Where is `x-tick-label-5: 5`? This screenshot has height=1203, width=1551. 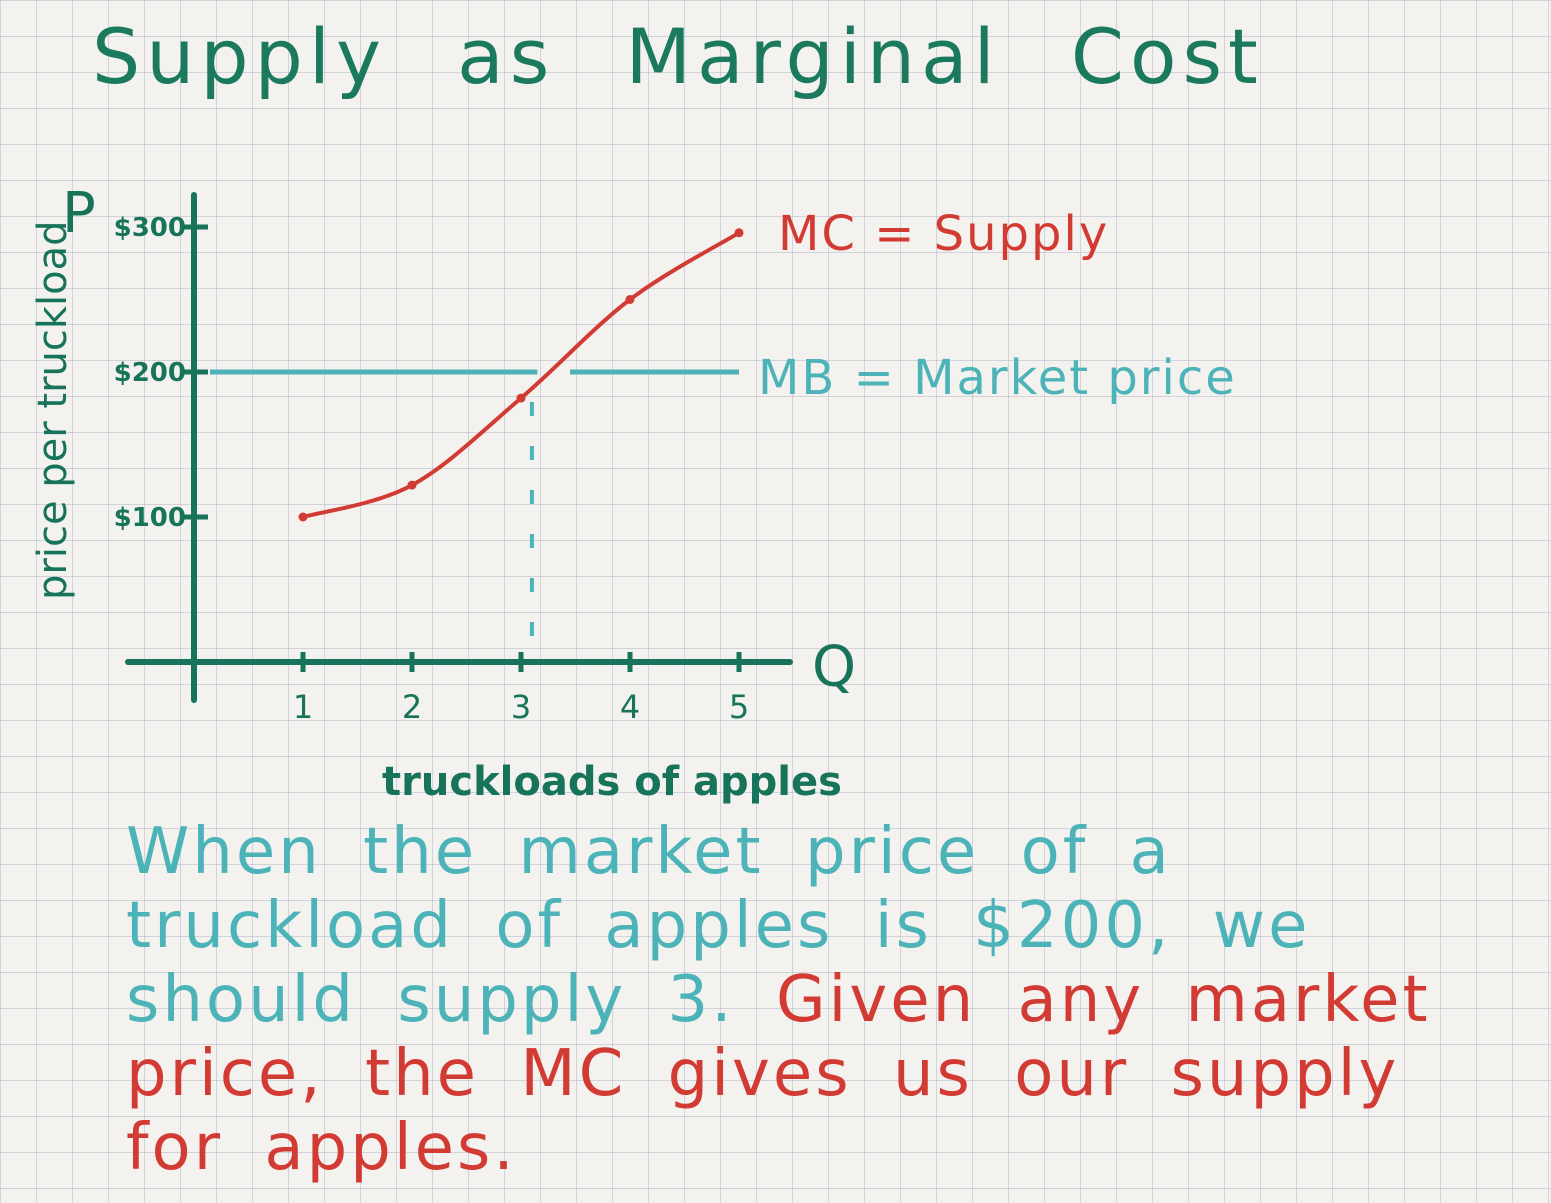
x-tick-label-5: 5 is located at coordinates (739, 707).